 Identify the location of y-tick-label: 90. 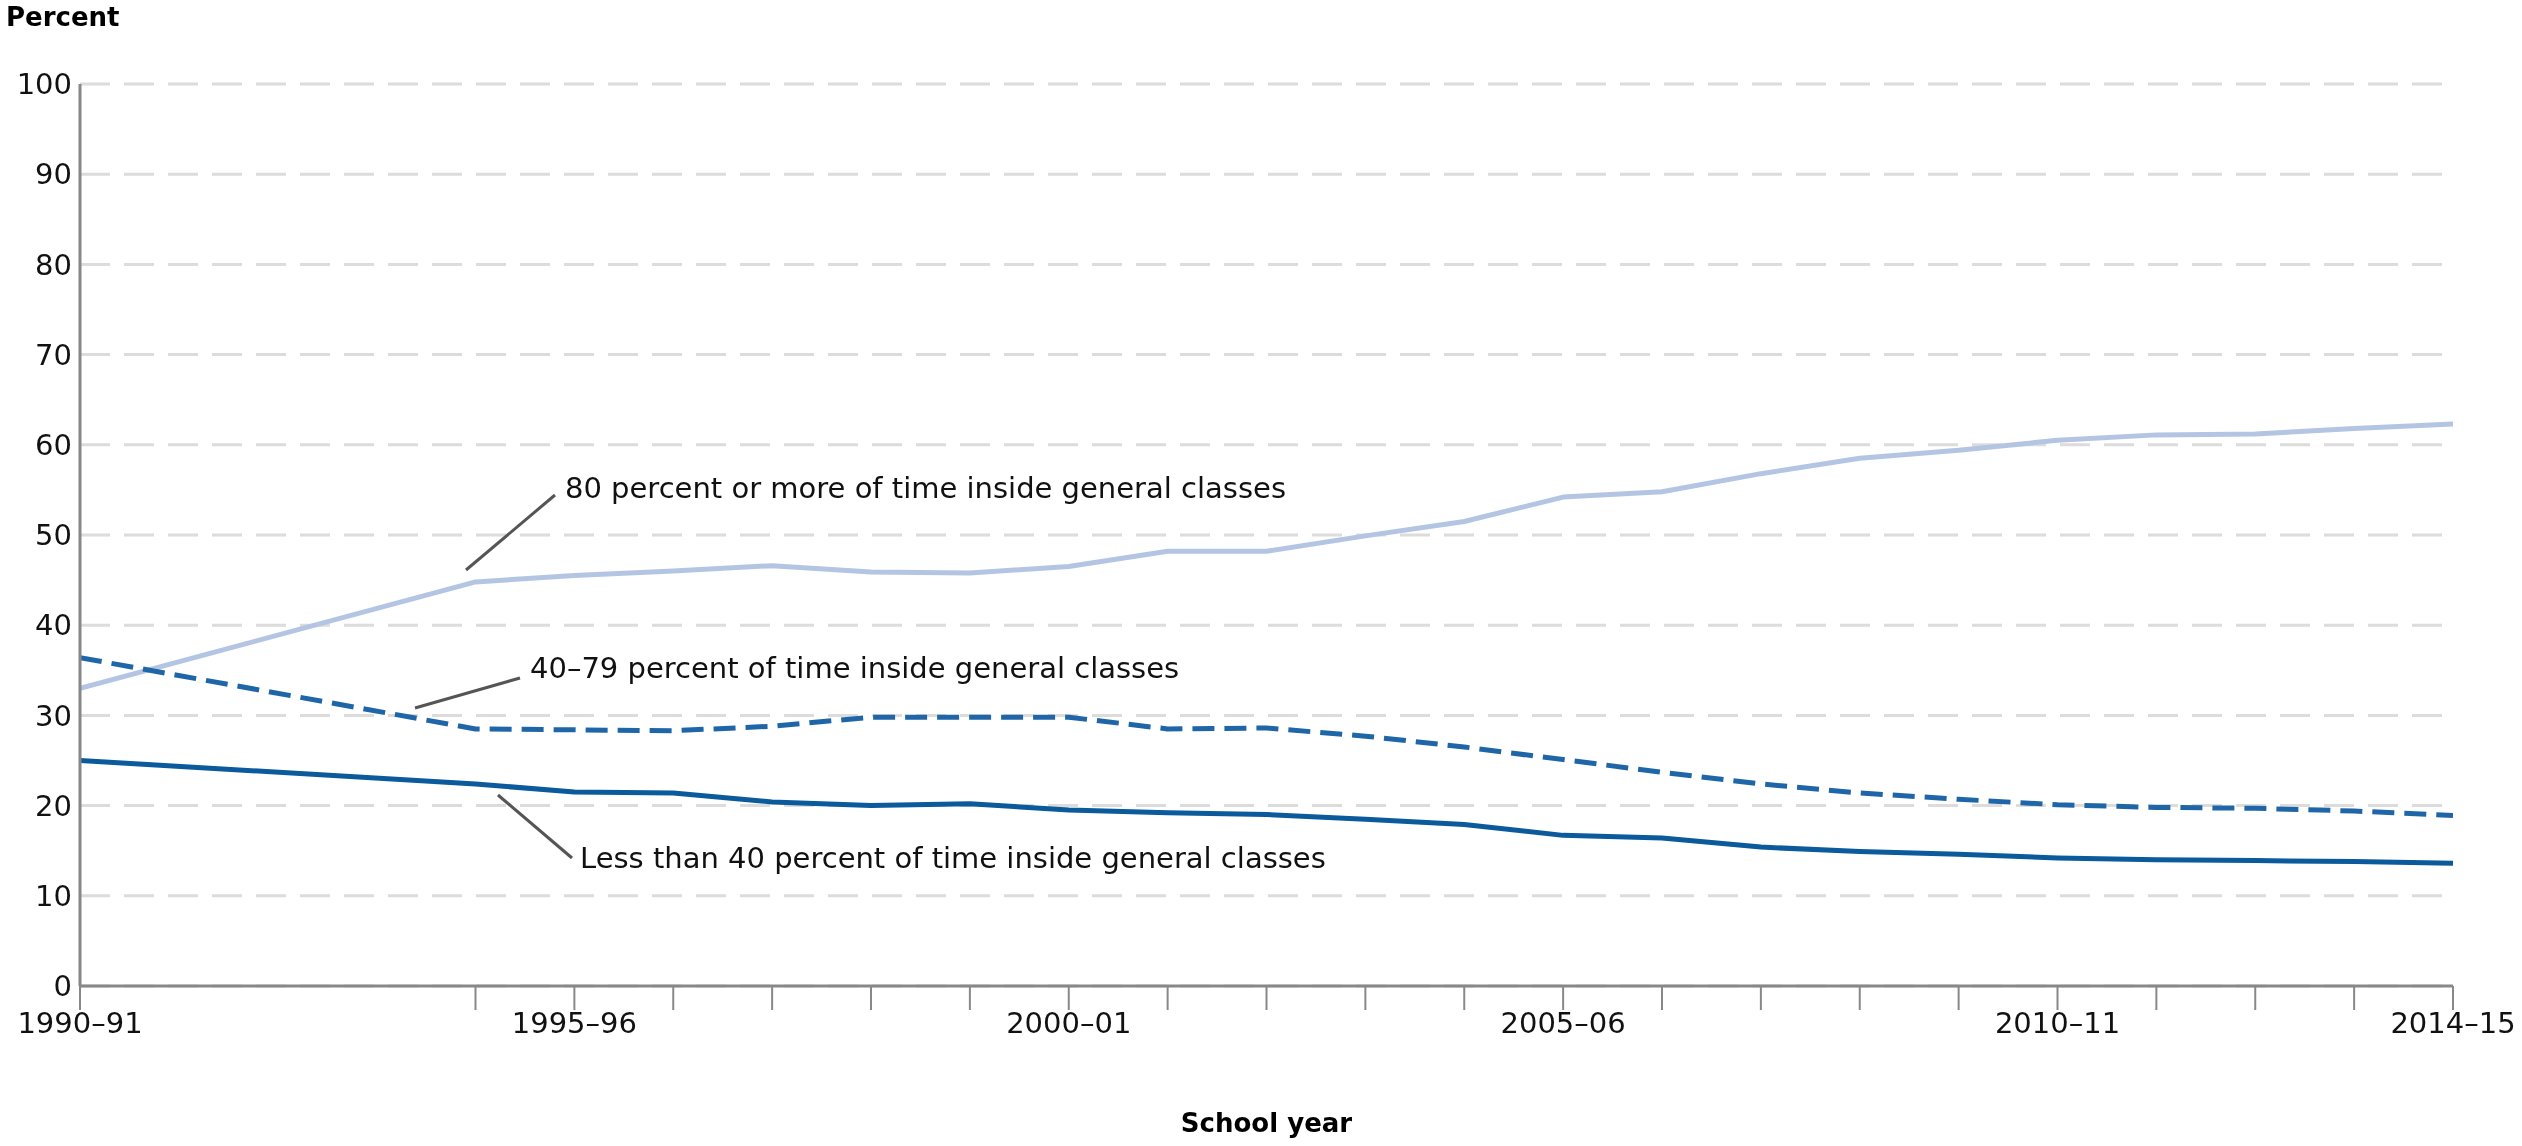
(53, 174).